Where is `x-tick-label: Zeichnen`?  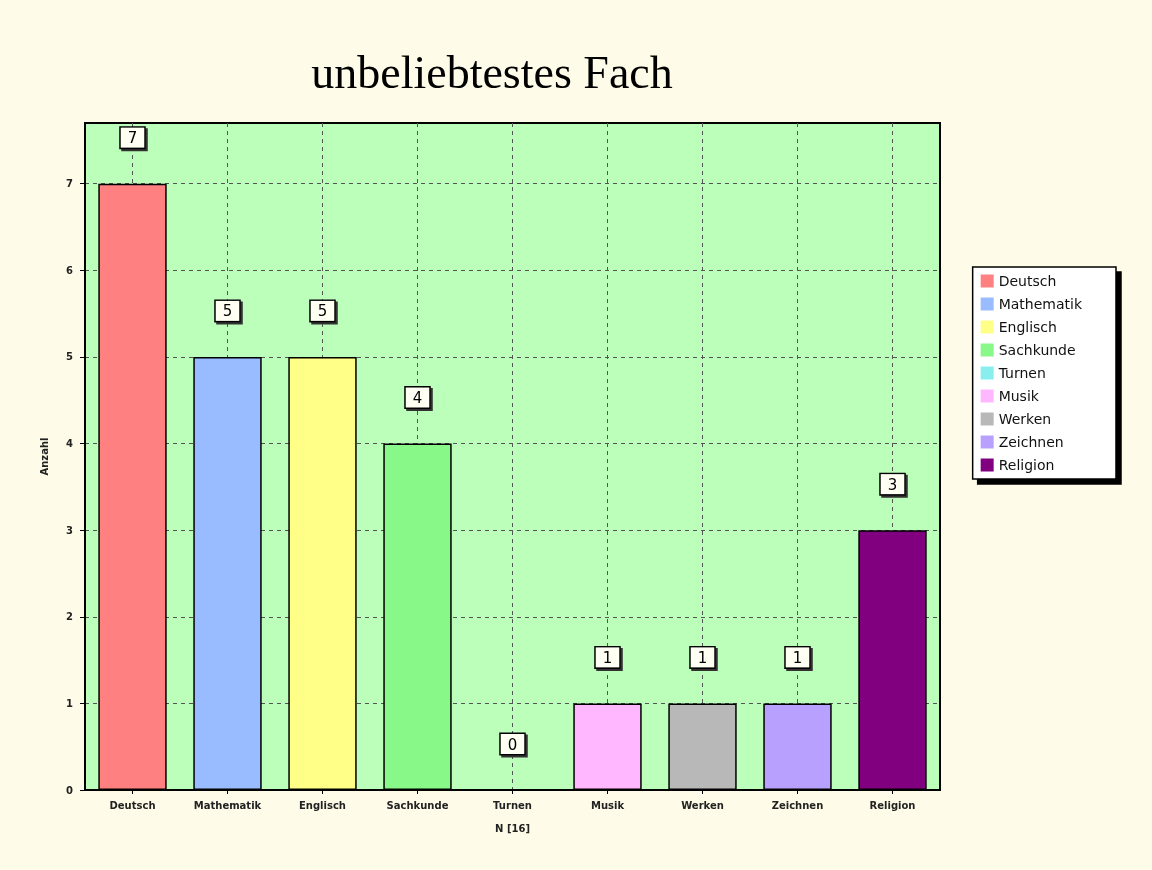 x-tick-label: Zeichnen is located at coordinates (797, 805).